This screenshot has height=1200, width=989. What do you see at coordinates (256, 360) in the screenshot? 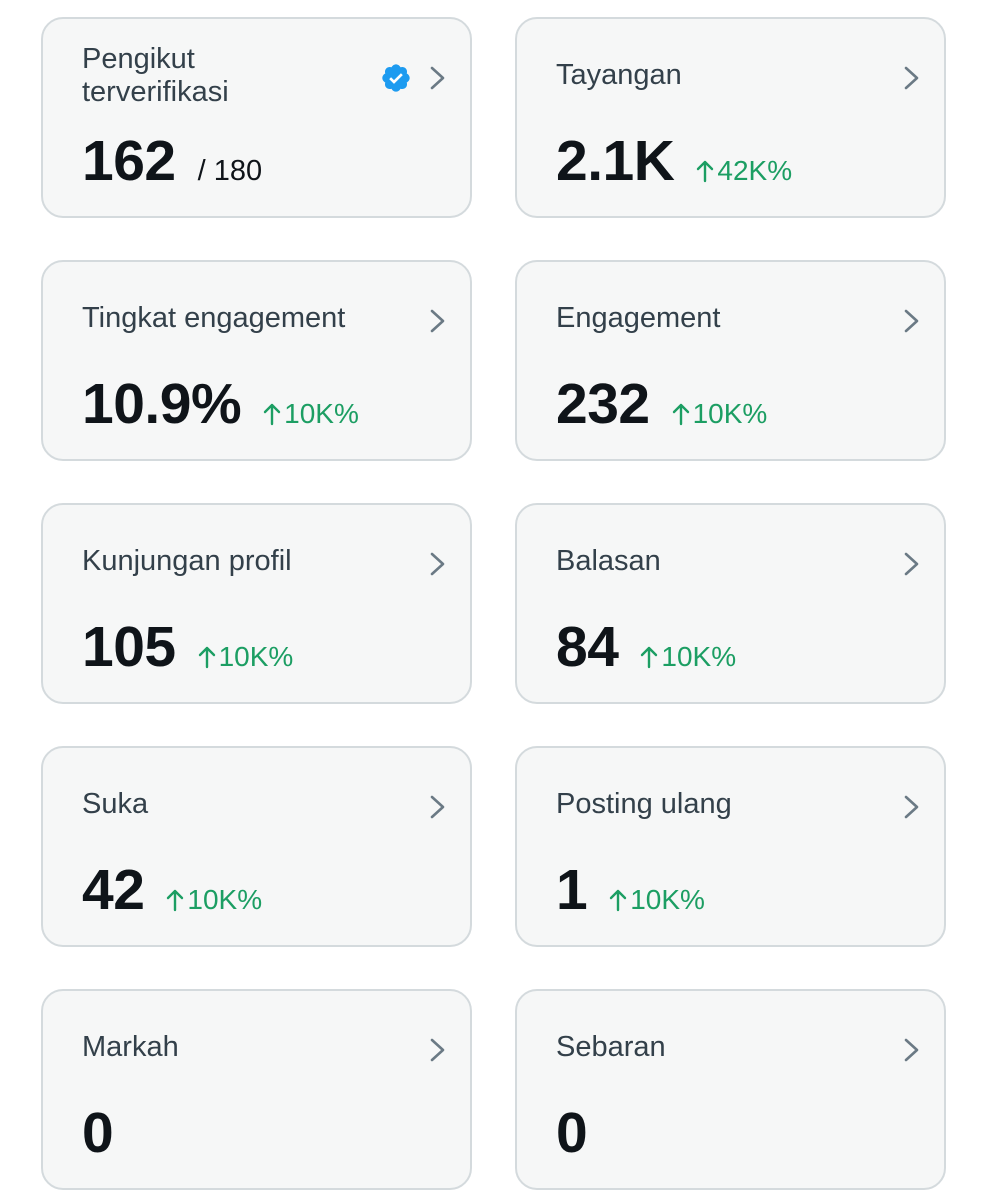
I see `metric-card-engagement-rate: Tingkat engagement 10.9% 10K%` at bounding box center [256, 360].